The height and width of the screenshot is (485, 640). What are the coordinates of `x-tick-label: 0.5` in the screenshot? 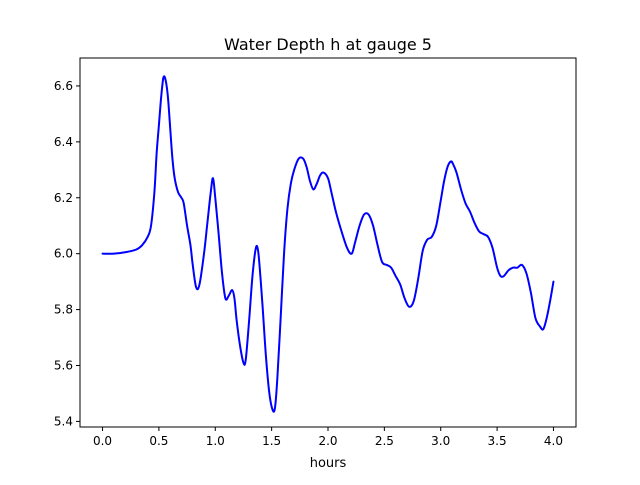 It's located at (158, 441).